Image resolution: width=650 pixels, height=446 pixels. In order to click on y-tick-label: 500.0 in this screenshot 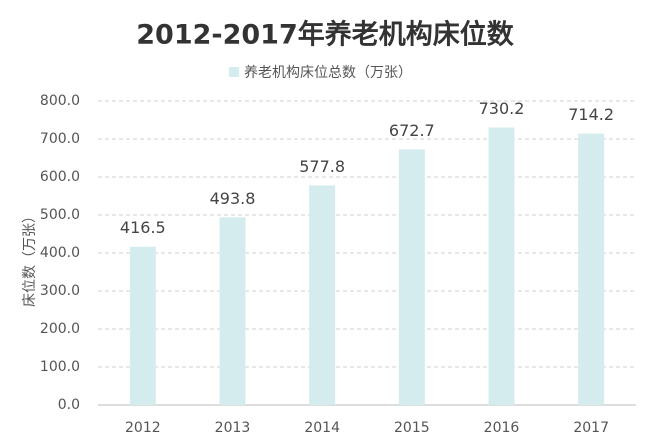, I will do `click(60, 215)`.